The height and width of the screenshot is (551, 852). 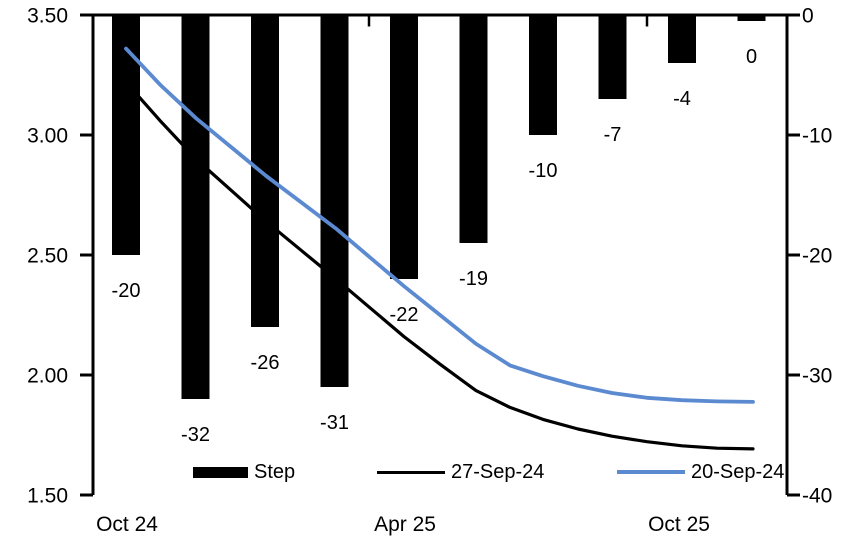 I want to click on bar-data-label: -32, so click(x=195, y=435).